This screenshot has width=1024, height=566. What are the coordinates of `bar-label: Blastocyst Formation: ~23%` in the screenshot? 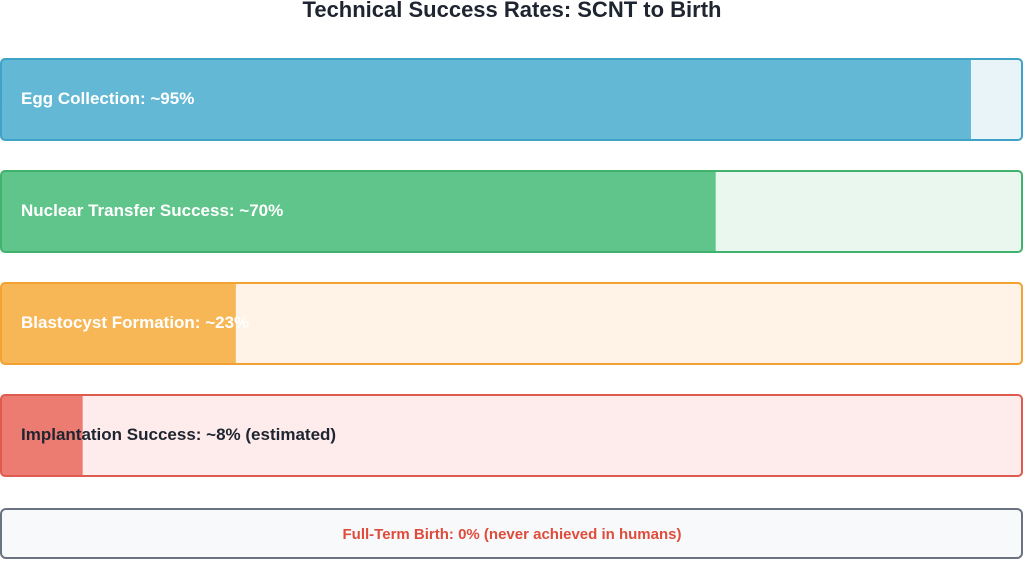 It's located at (135, 322).